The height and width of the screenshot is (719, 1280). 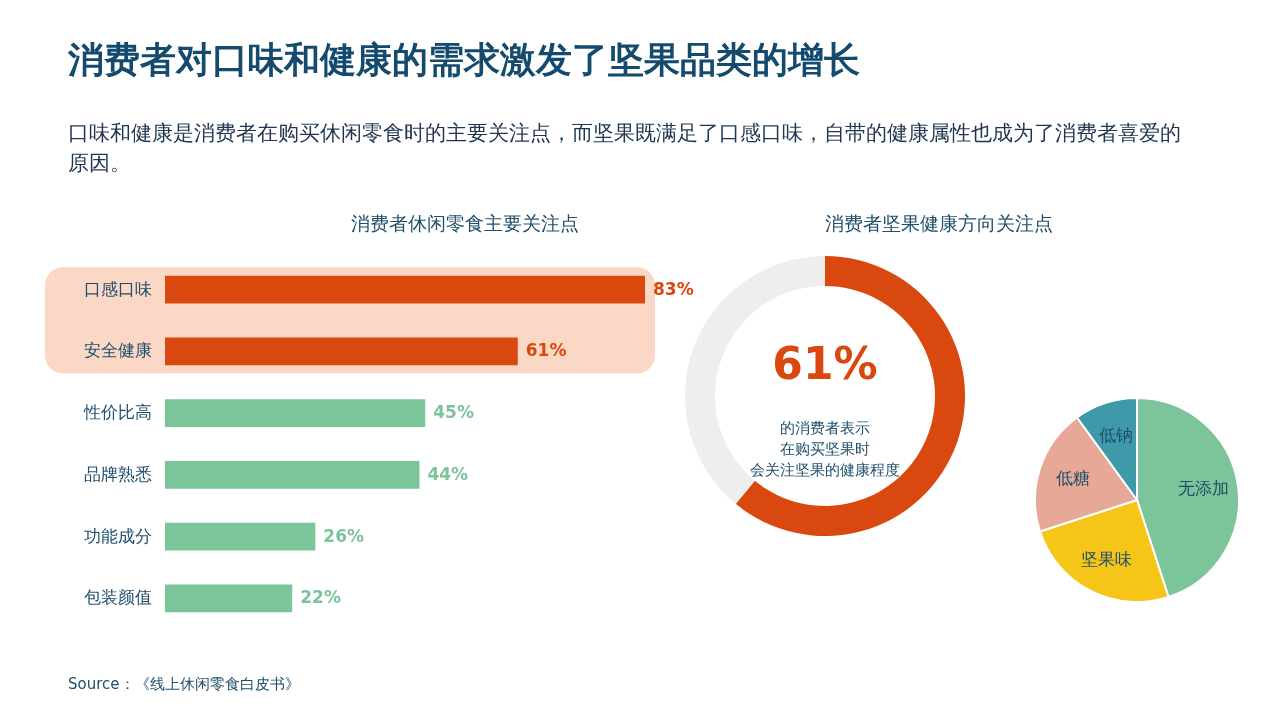 I want to click on text: 消费者对口味和健康的需求激发了坚果品类的增长, so click(x=464, y=60).